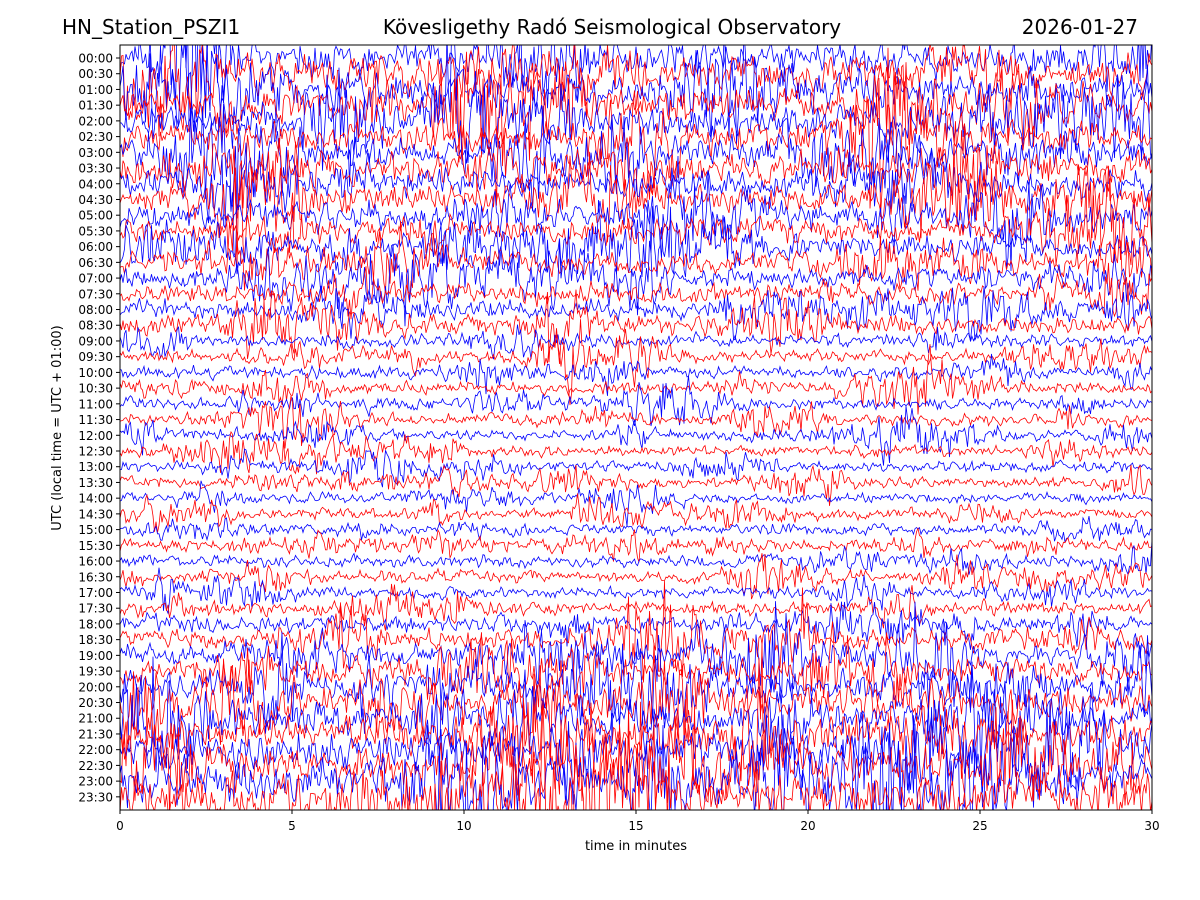  What do you see at coordinates (95, 703) in the screenshot?
I see `y-tick-label: 20:30` at bounding box center [95, 703].